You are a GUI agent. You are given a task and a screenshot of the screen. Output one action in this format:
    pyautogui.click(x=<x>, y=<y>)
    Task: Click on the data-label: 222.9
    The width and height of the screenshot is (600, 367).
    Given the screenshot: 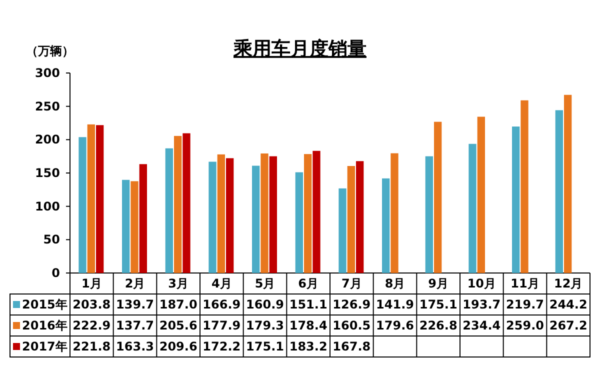 What is the action you would take?
    pyautogui.click(x=91, y=325)
    